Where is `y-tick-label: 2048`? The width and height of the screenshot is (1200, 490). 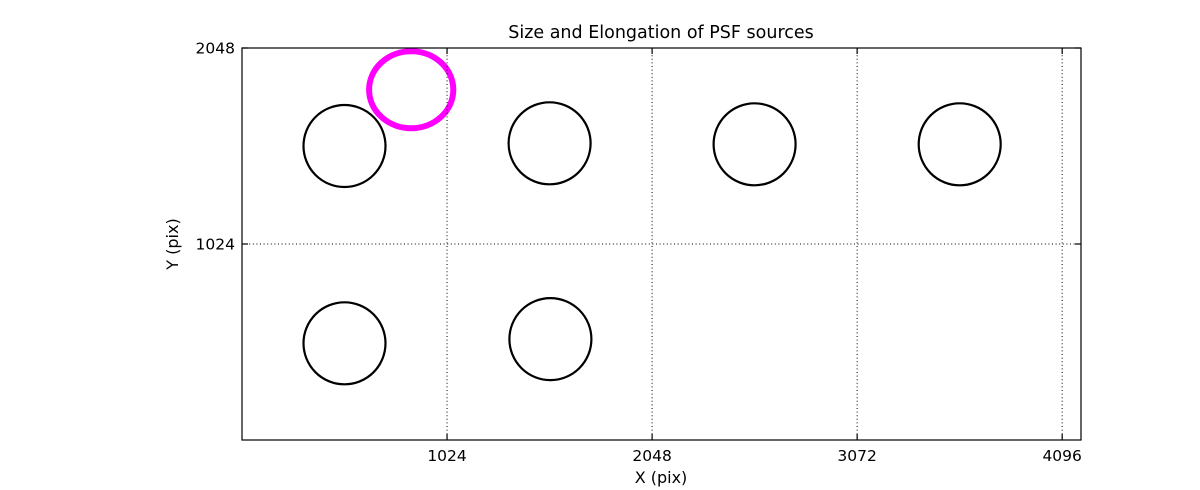
y-tick-label: 2048 is located at coordinates (215, 49).